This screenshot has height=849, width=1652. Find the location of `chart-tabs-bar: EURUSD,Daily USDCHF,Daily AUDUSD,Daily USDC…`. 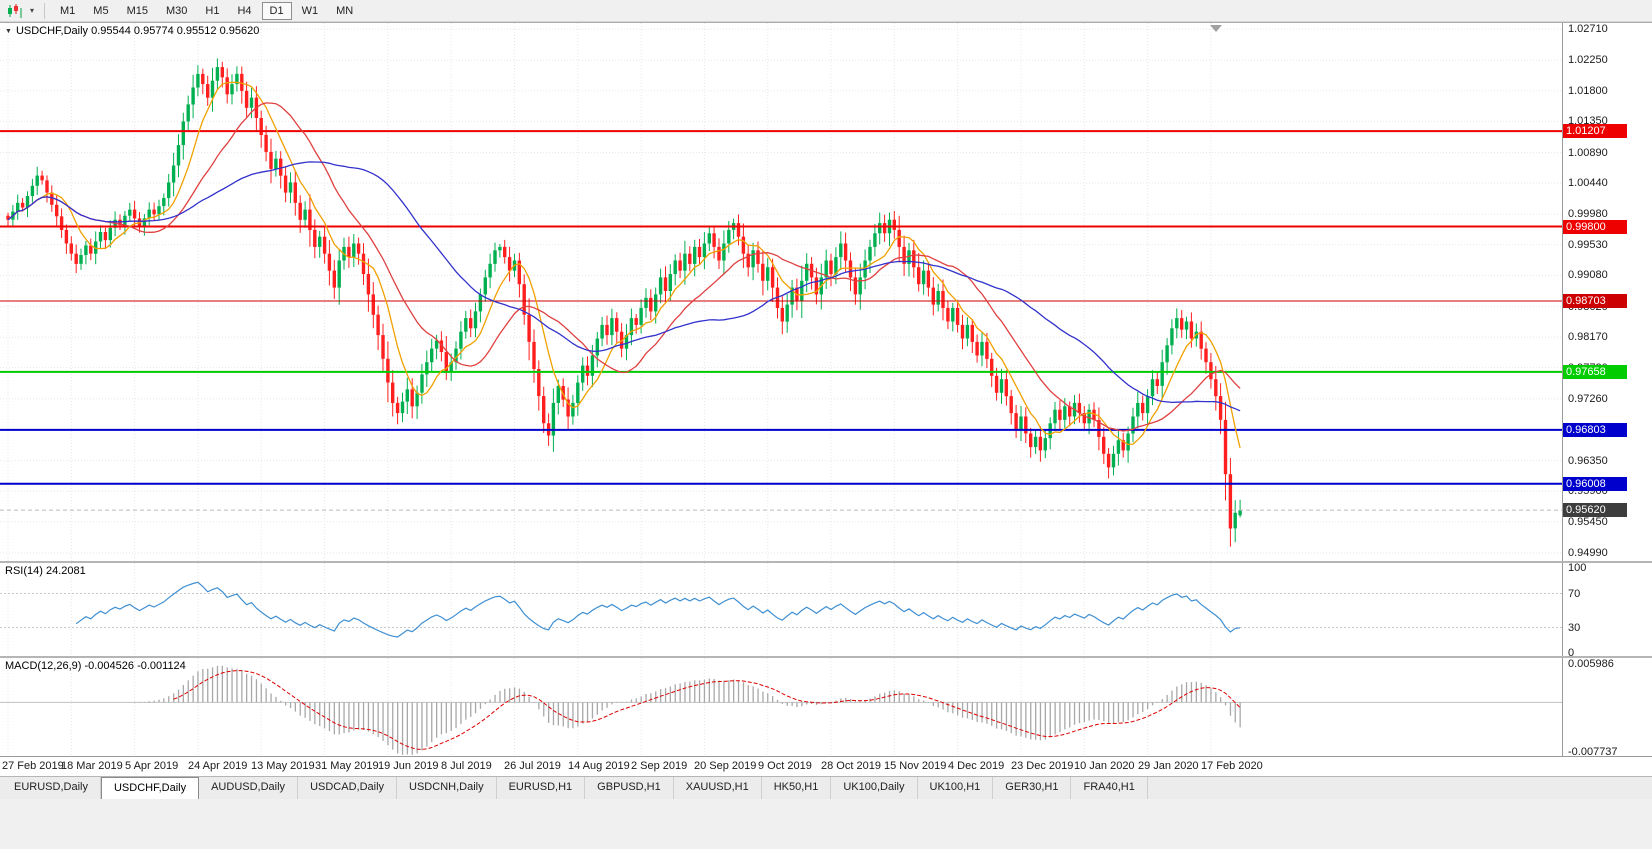

chart-tabs-bar: EURUSD,Daily USDCHF,Daily AUDUSD,Daily USDC… is located at coordinates (826, 787).